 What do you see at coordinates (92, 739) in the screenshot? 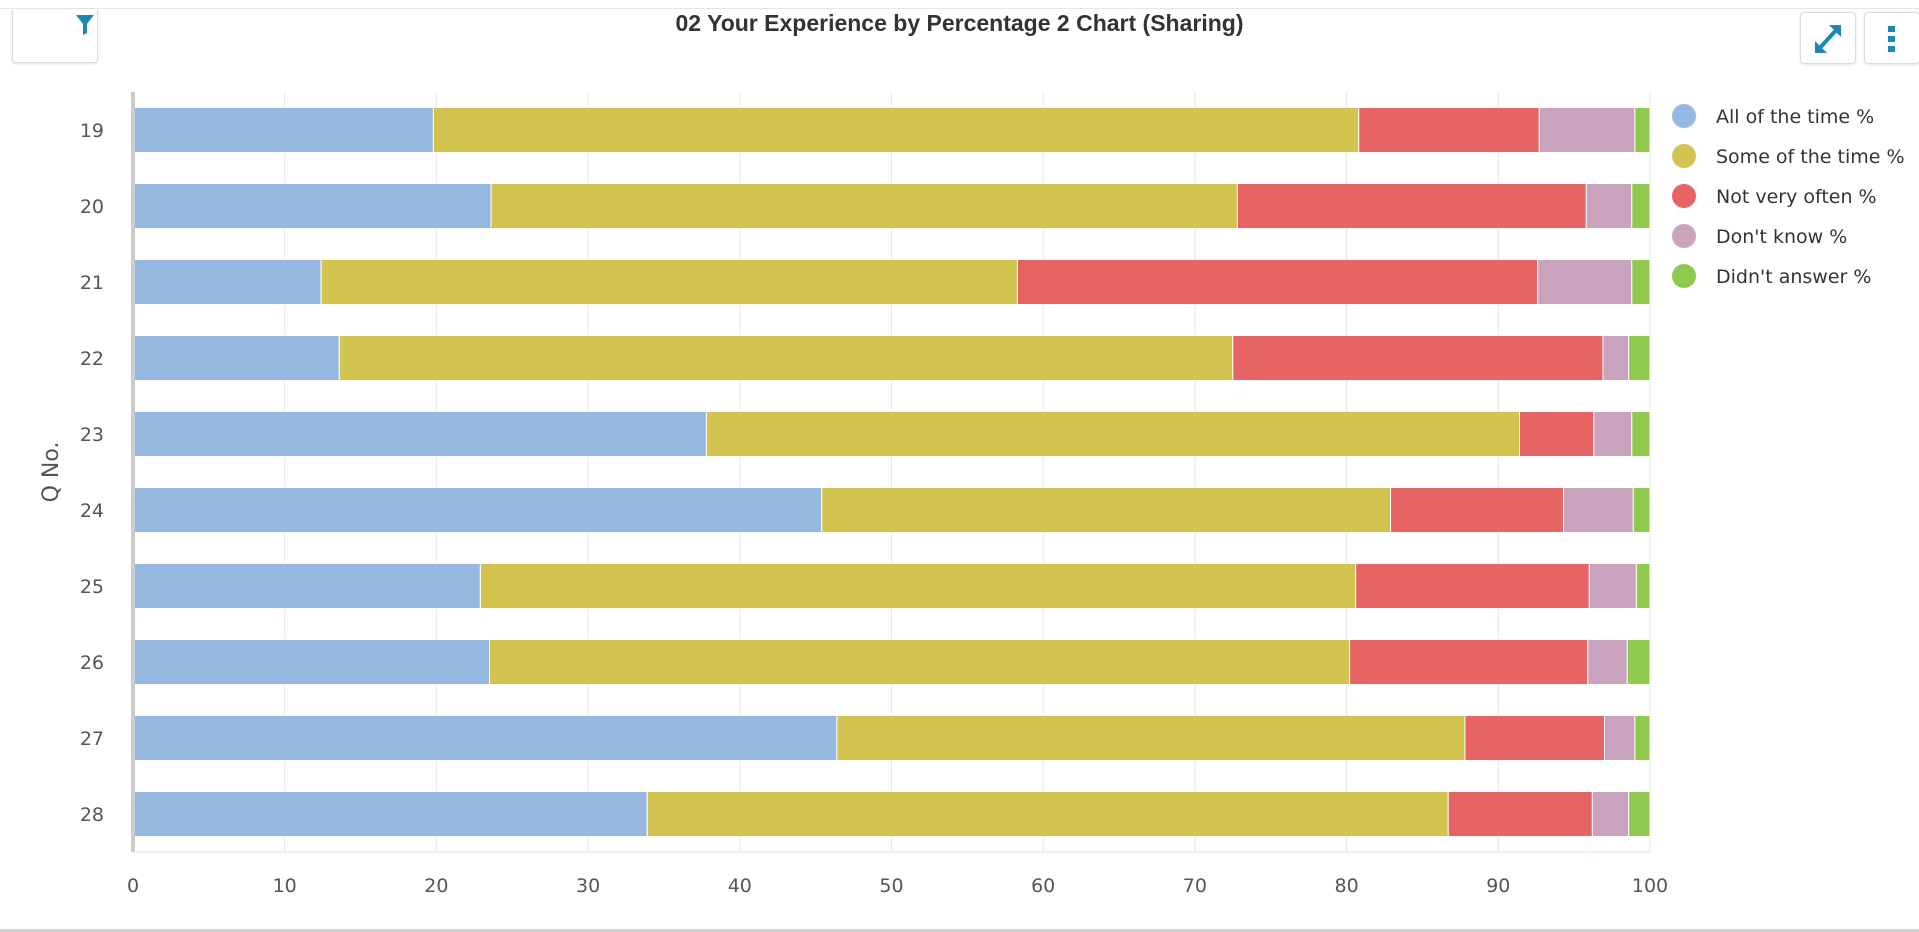
I see `y-tick-label: 27` at bounding box center [92, 739].